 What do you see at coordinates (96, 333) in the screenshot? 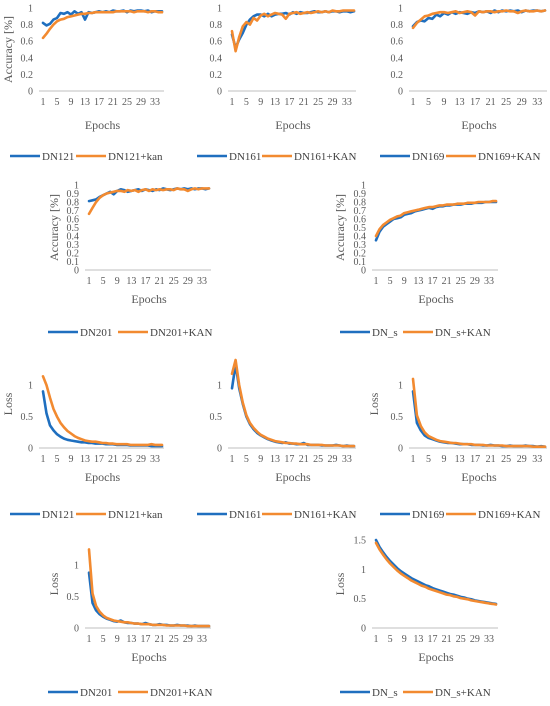
I see `legend-label: DN201` at bounding box center [96, 333].